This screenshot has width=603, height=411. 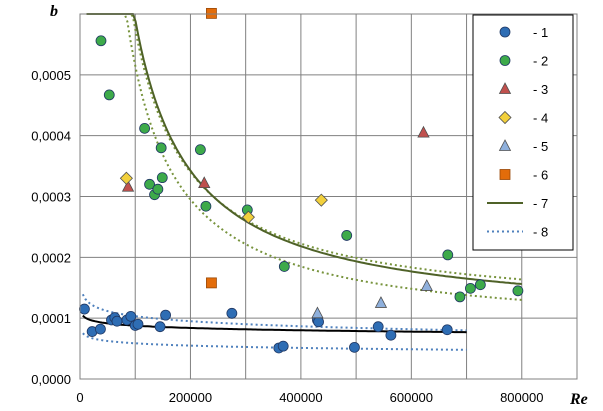 I want to click on y-tick-label: 0,0004, so click(x=51, y=136).